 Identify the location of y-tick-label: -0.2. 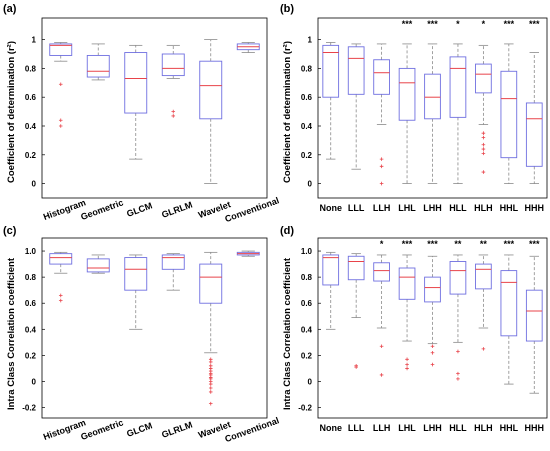
(29, 408).